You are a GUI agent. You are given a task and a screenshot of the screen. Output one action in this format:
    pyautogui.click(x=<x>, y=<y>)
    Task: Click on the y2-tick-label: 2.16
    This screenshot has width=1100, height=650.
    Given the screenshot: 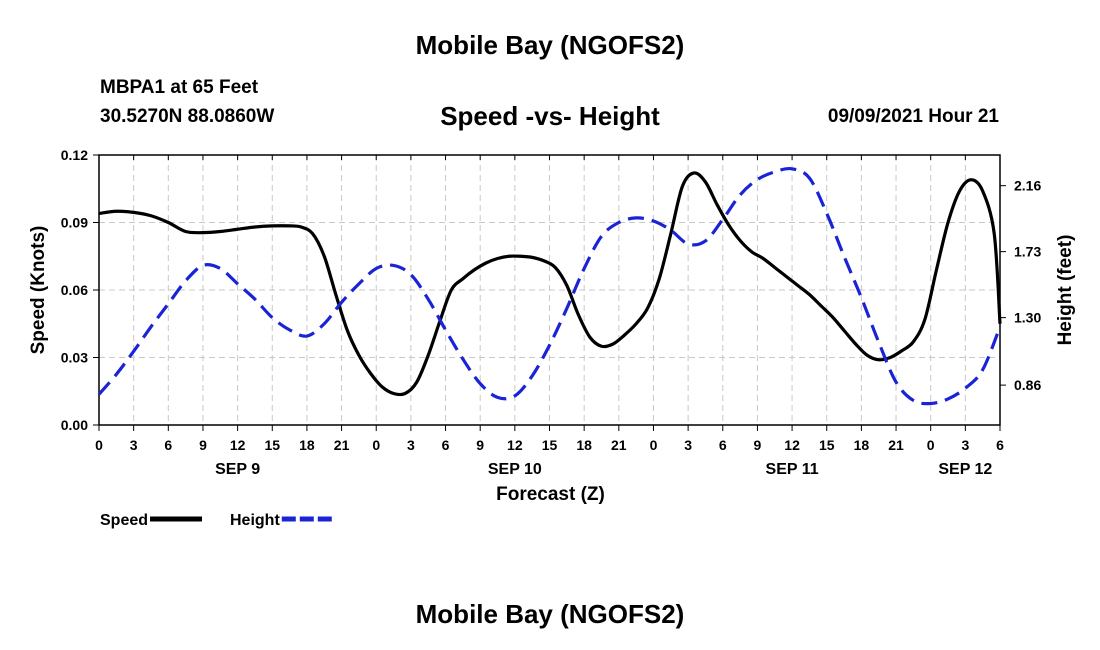 What is the action you would take?
    pyautogui.click(x=1027, y=186)
    